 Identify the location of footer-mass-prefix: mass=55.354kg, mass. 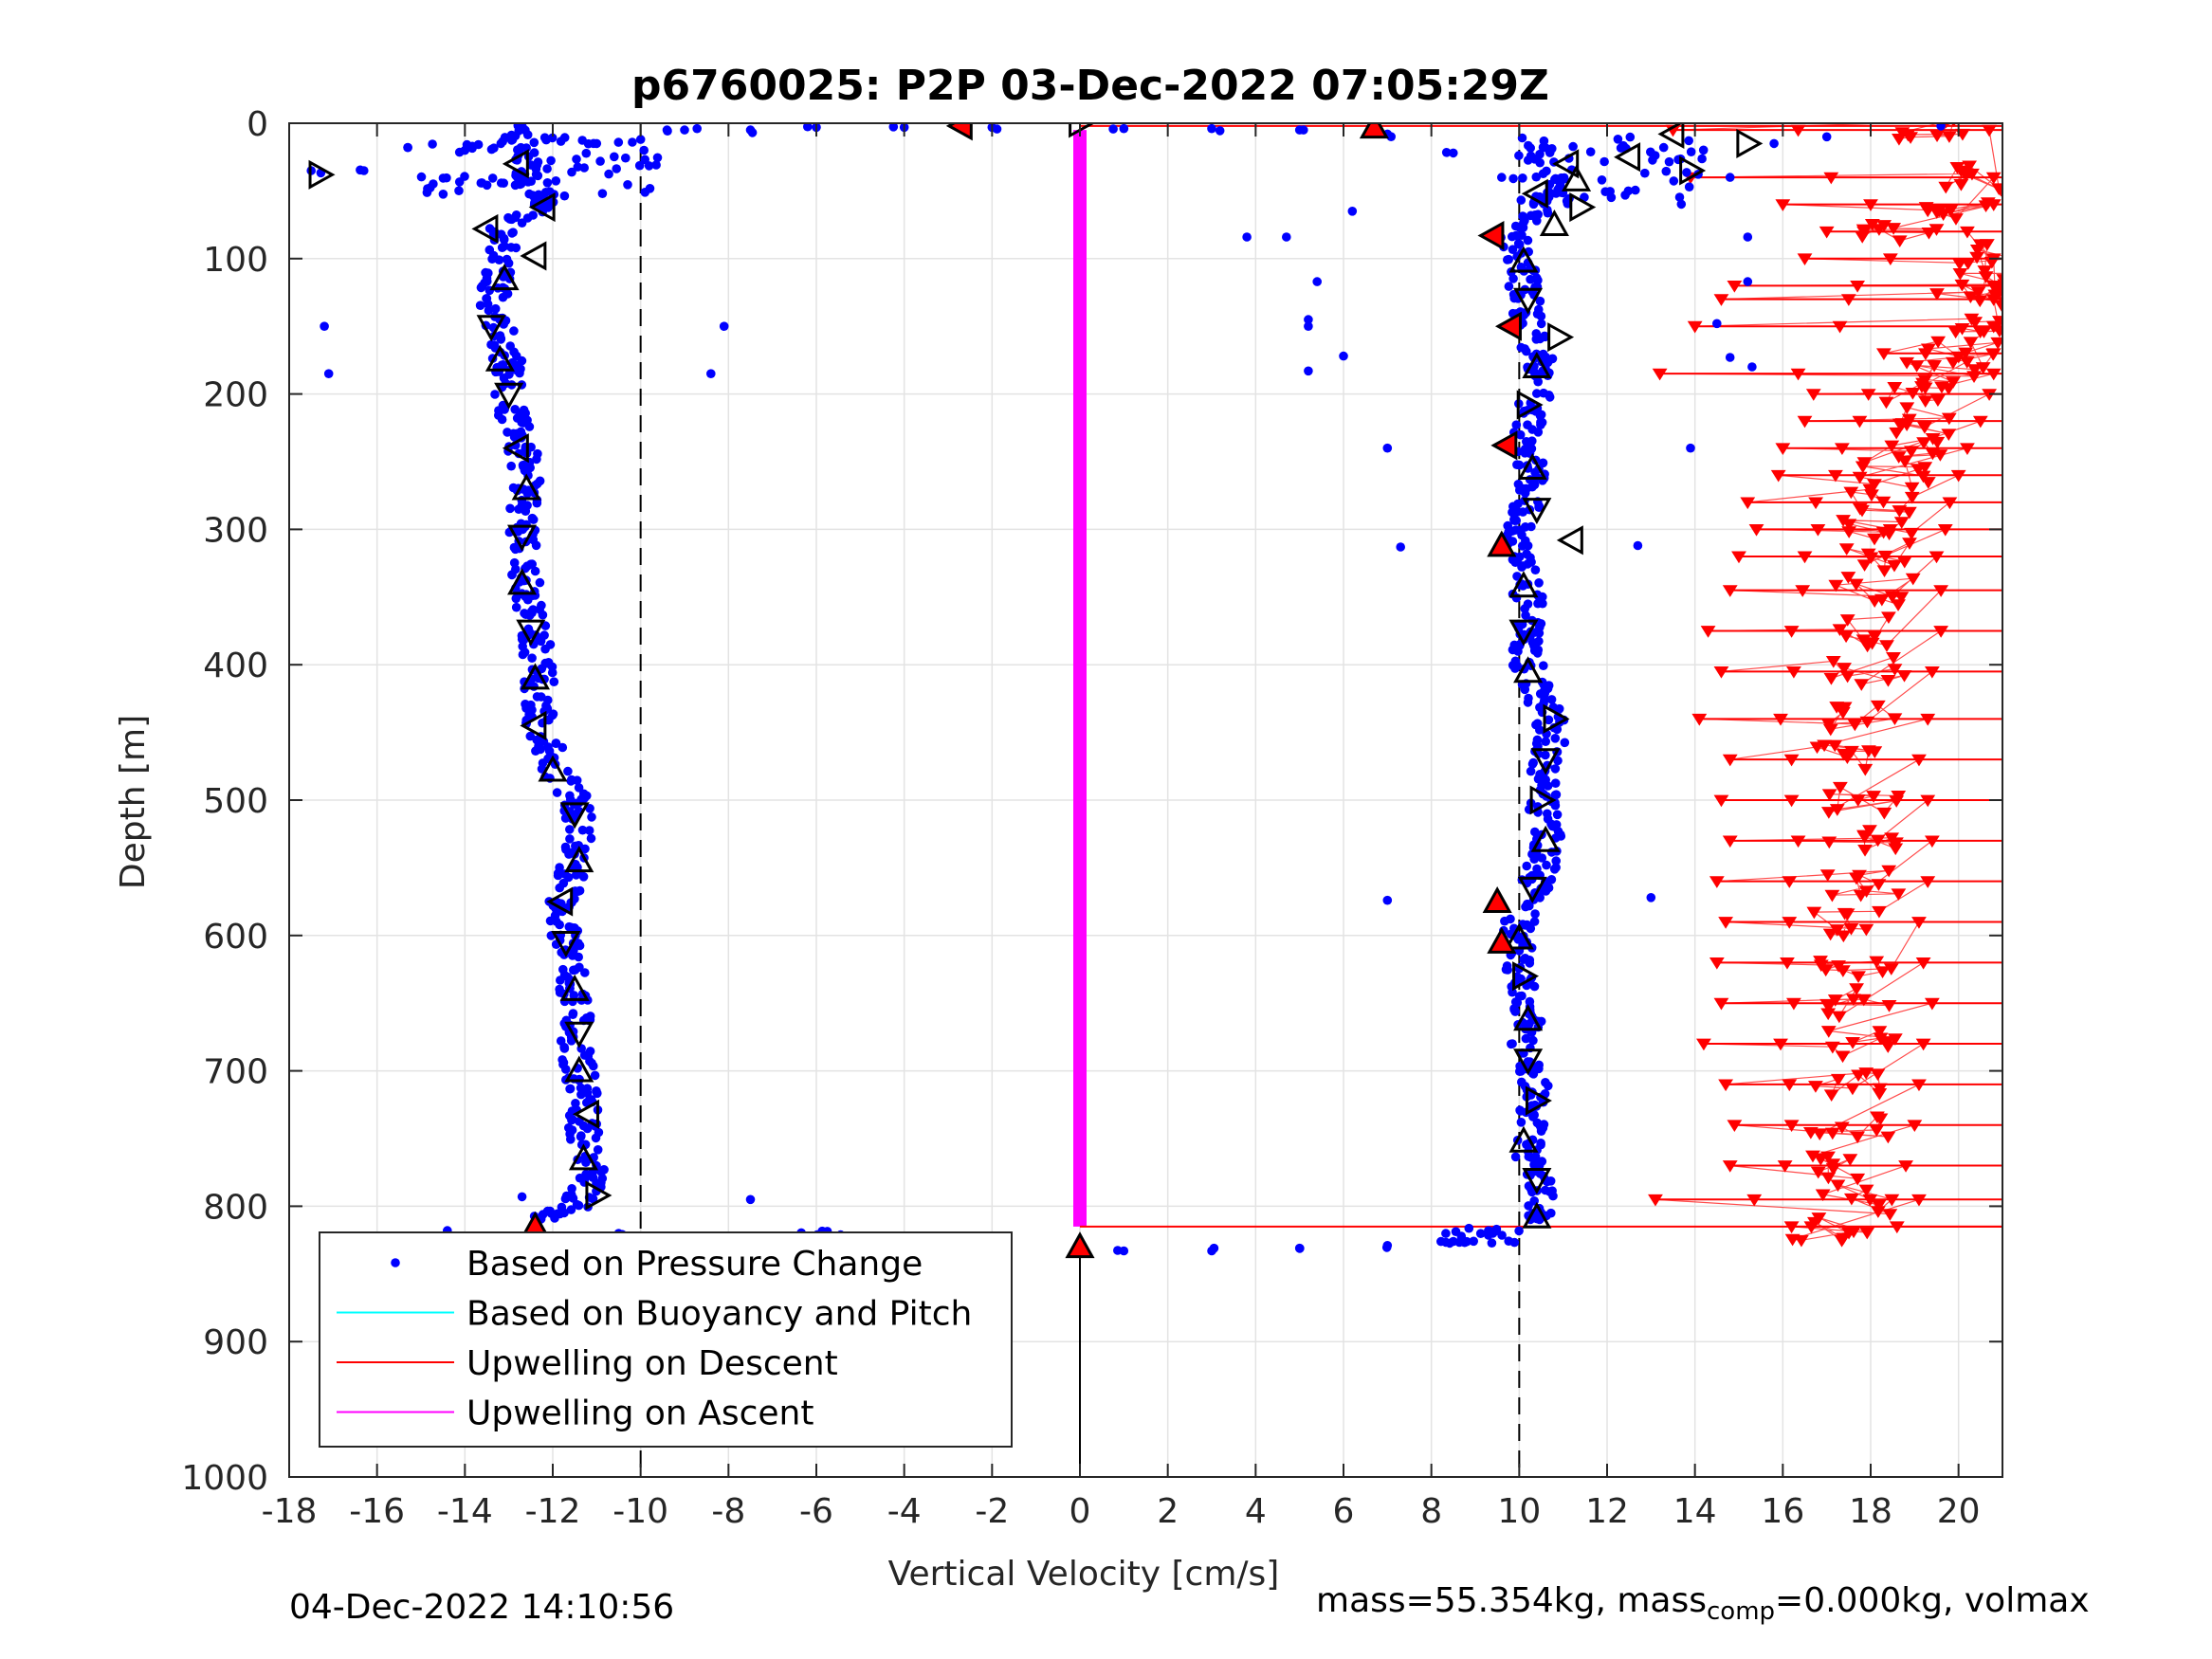
(1511, 1600).